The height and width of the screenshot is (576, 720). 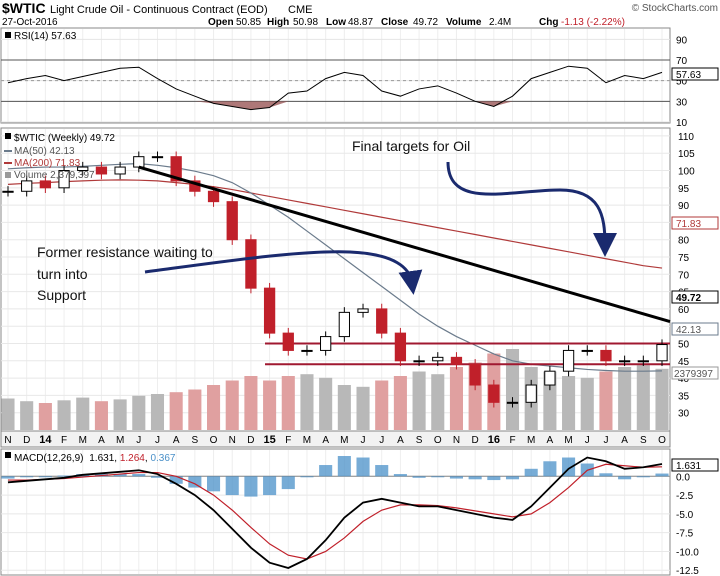 What do you see at coordinates (688, 224) in the screenshot?
I see `ma200-tag: 71.83` at bounding box center [688, 224].